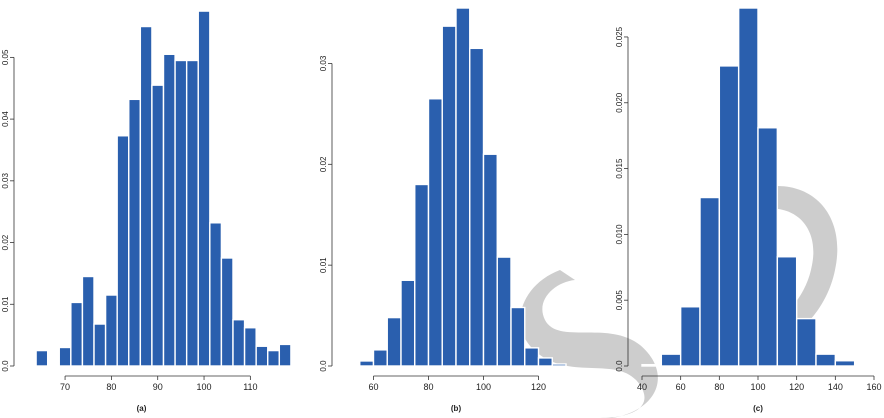 This screenshot has width=884, height=418. Describe the element at coordinates (5, 180) in the screenshot. I see `y-tick-label-a: 0.03` at that location.